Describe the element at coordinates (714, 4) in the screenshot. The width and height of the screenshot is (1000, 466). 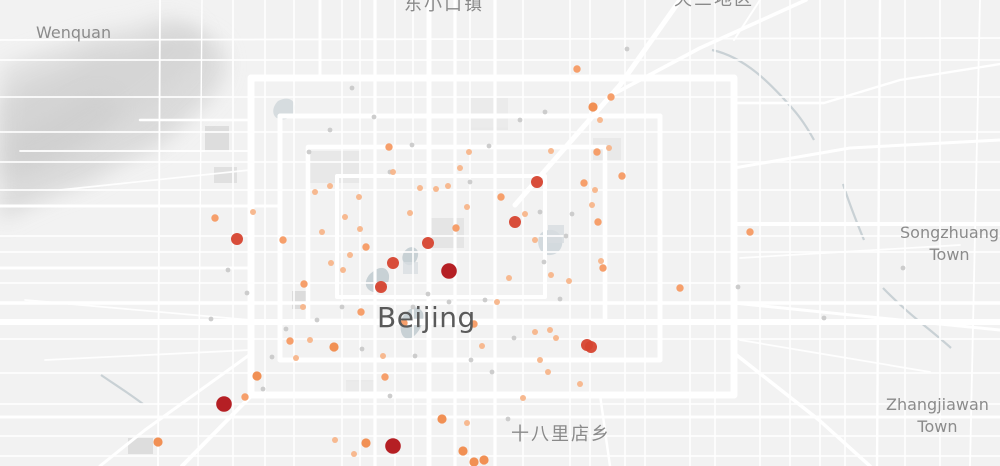
I see `place-label-tiansanzhou: 天三地区` at that location.